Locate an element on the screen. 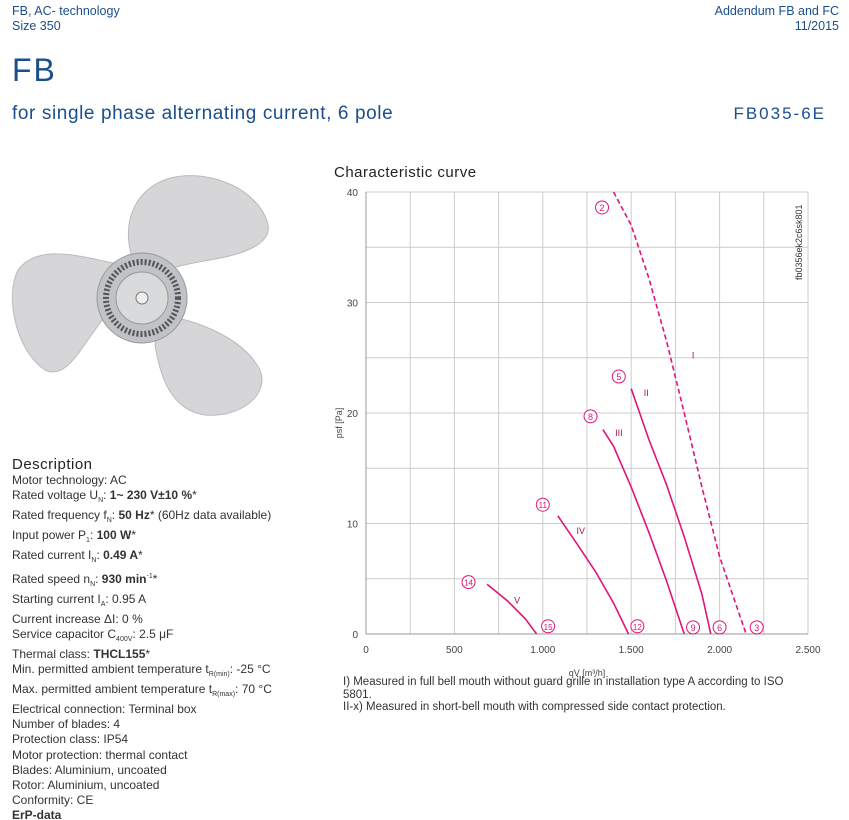  y-tick-label: 0 is located at coordinates (355, 635).